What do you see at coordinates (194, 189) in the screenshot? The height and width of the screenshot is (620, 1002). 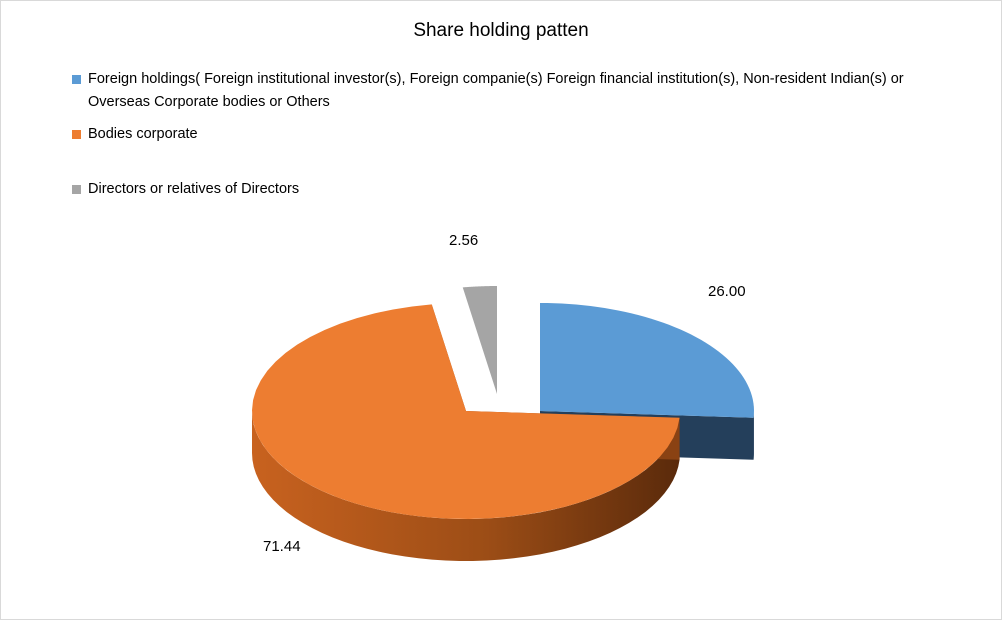 I see `legend-label: Directors or relatives of Directors` at bounding box center [194, 189].